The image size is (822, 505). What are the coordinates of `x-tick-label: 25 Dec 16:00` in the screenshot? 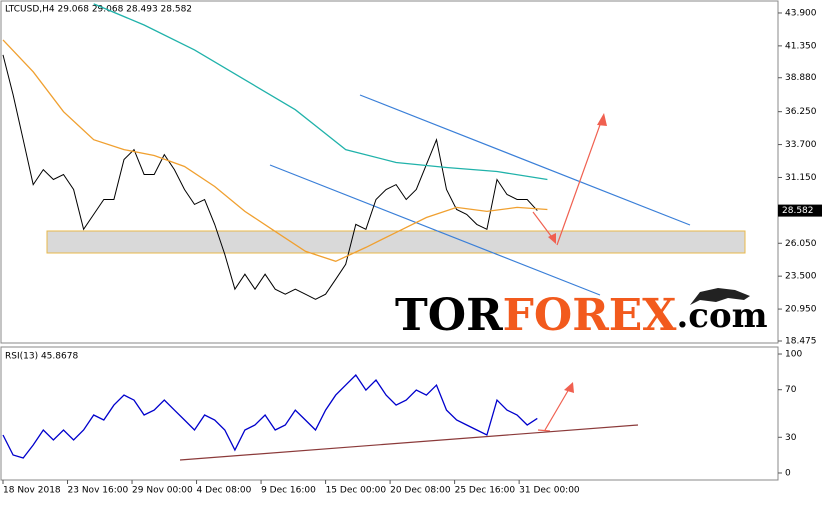 It's located at (485, 491).